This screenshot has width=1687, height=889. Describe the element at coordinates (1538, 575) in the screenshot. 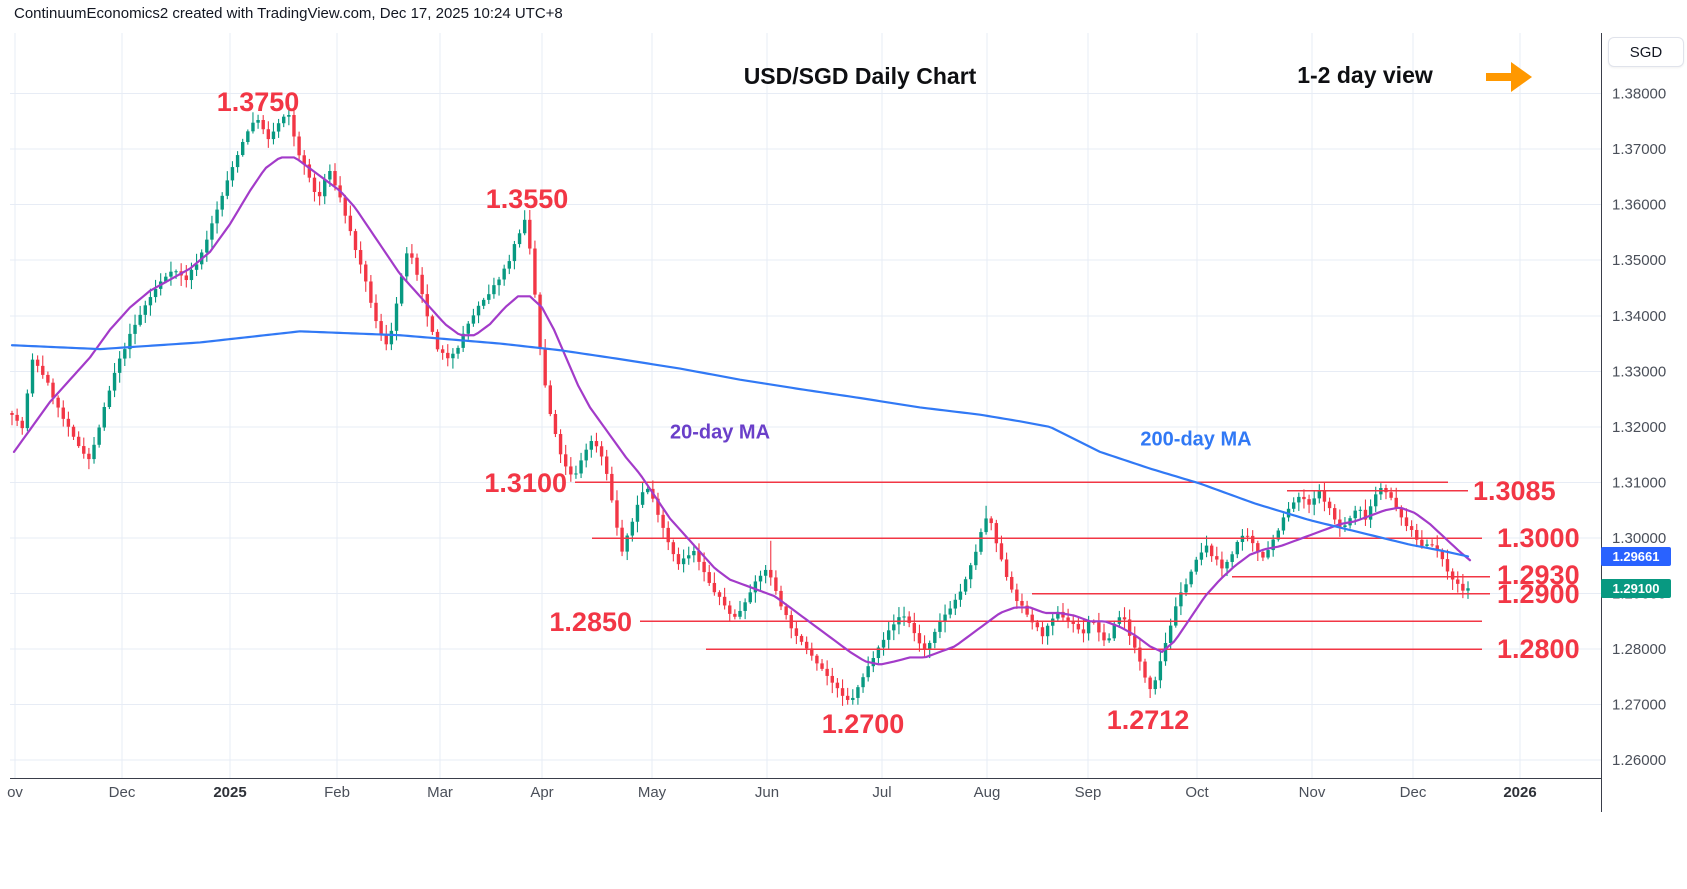

I see `level-label: 1.2930` at that location.